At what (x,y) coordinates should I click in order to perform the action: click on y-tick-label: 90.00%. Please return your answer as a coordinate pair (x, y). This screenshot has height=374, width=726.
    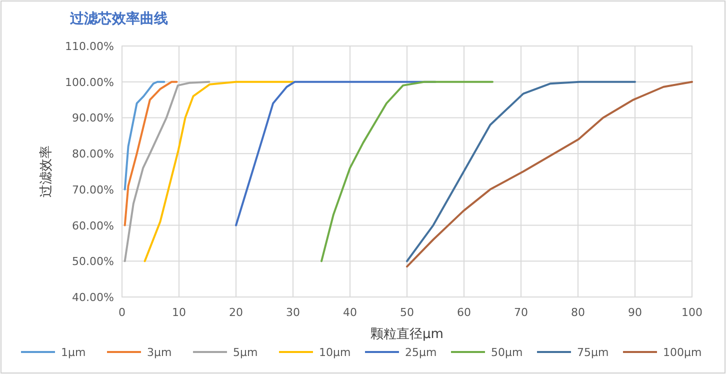
    Looking at the image, I should click on (93, 118).